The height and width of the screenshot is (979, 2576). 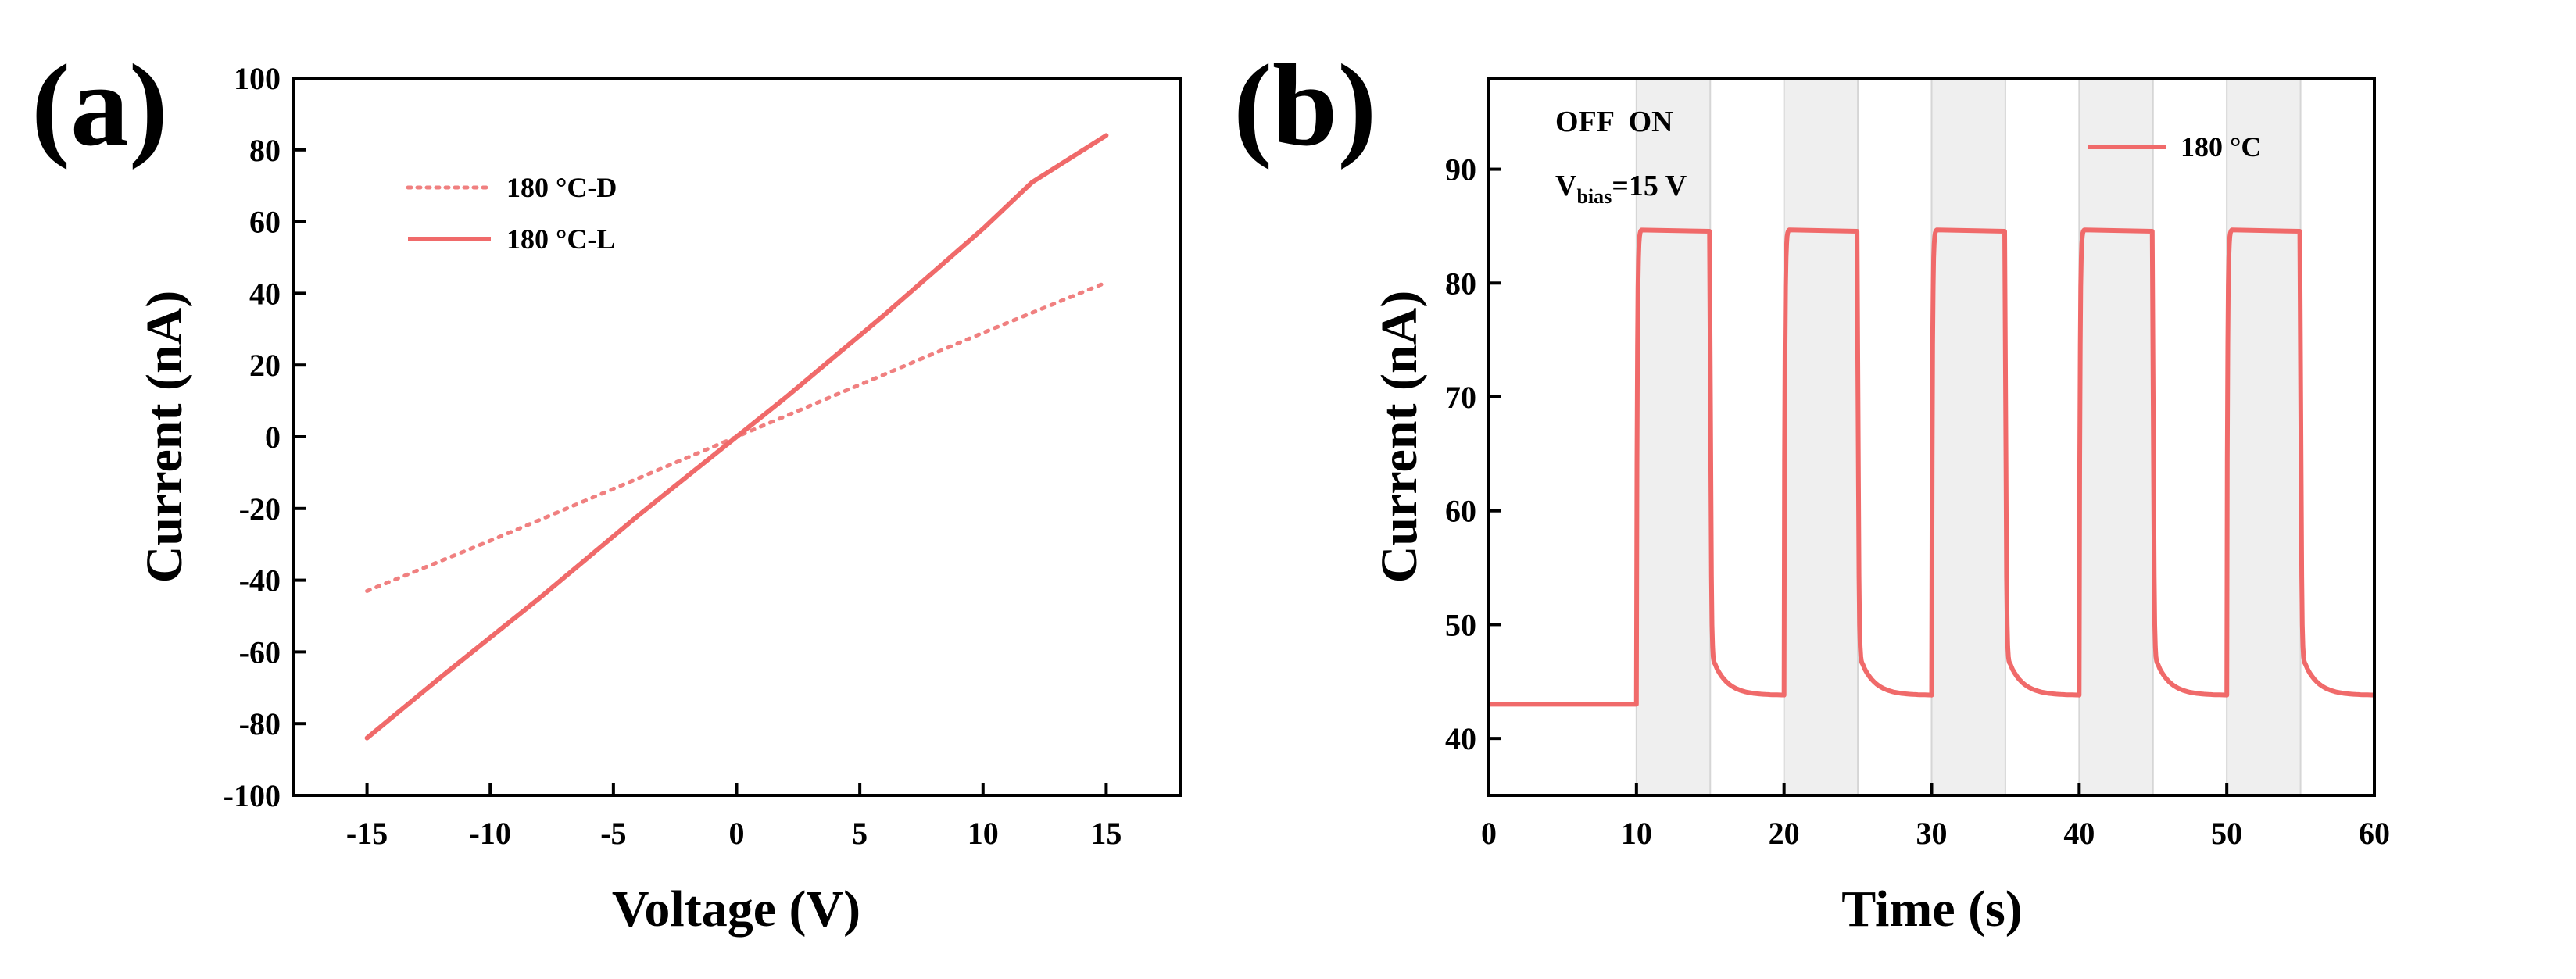 I want to click on y-tick-label: 100, so click(x=257, y=78).